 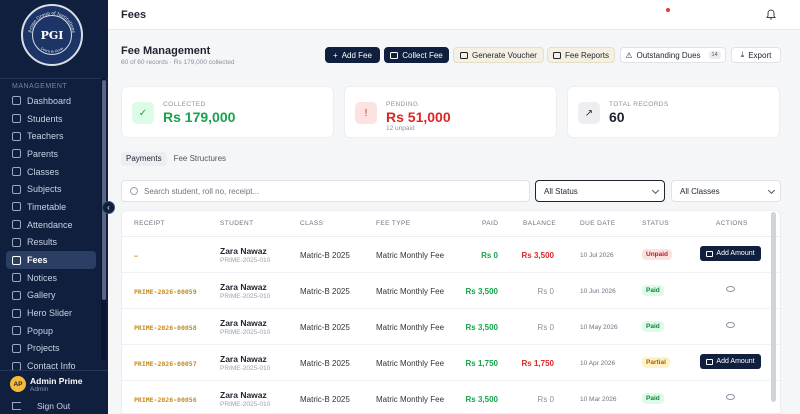 What do you see at coordinates (18, 384) in the screenshot?
I see `avatar: AP` at bounding box center [18, 384].